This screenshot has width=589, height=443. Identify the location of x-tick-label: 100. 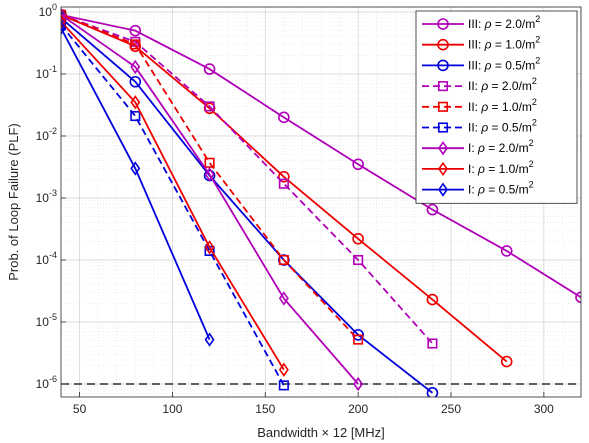
(172, 409).